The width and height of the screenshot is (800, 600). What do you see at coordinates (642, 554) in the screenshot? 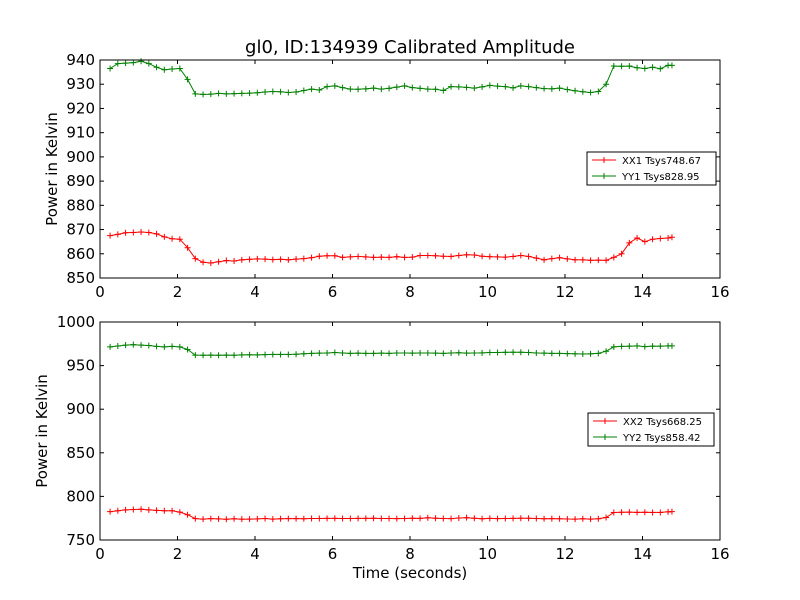
I see `x-tick-label: 14` at bounding box center [642, 554].